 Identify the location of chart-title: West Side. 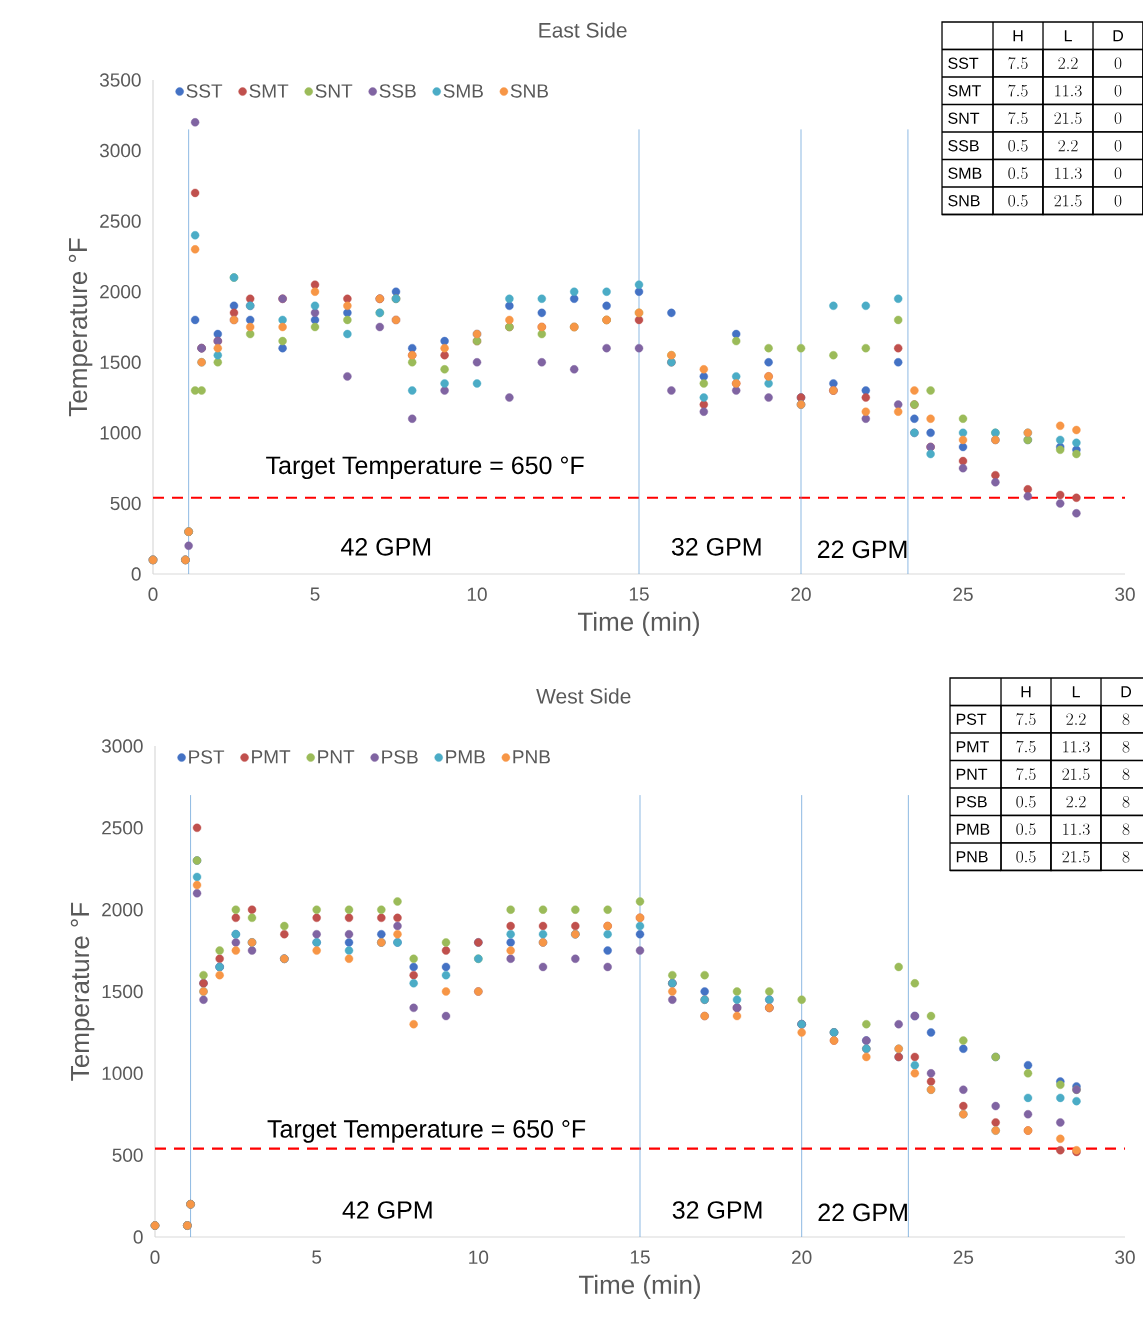
(583, 696).